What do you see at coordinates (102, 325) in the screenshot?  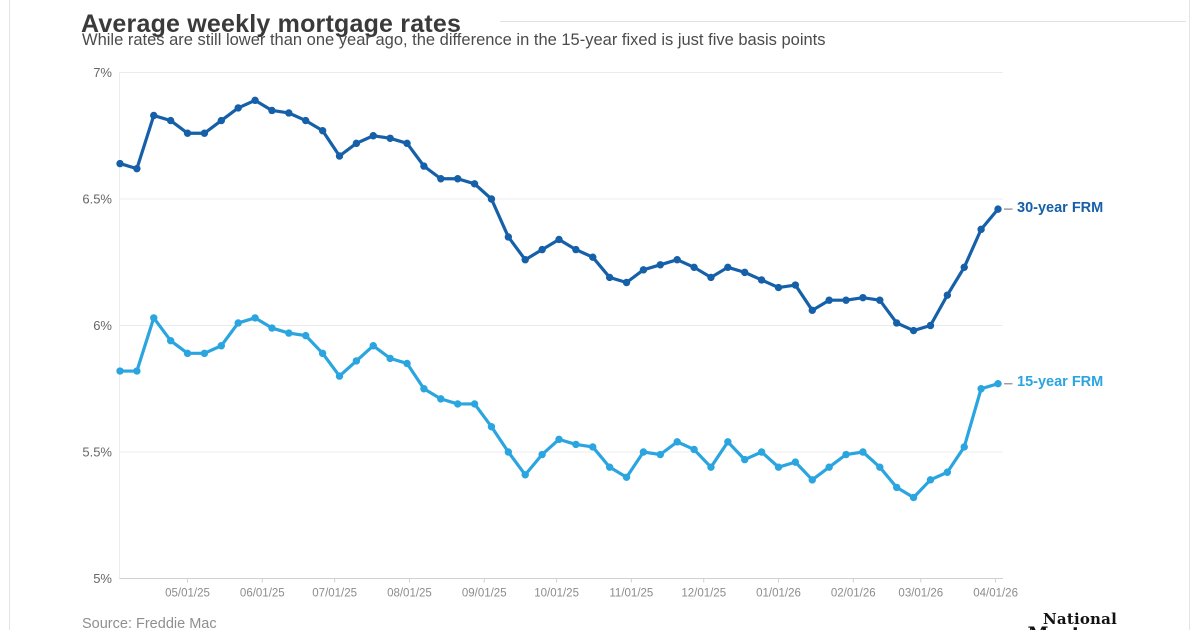 I see `y-axis-label: 6%` at bounding box center [102, 325].